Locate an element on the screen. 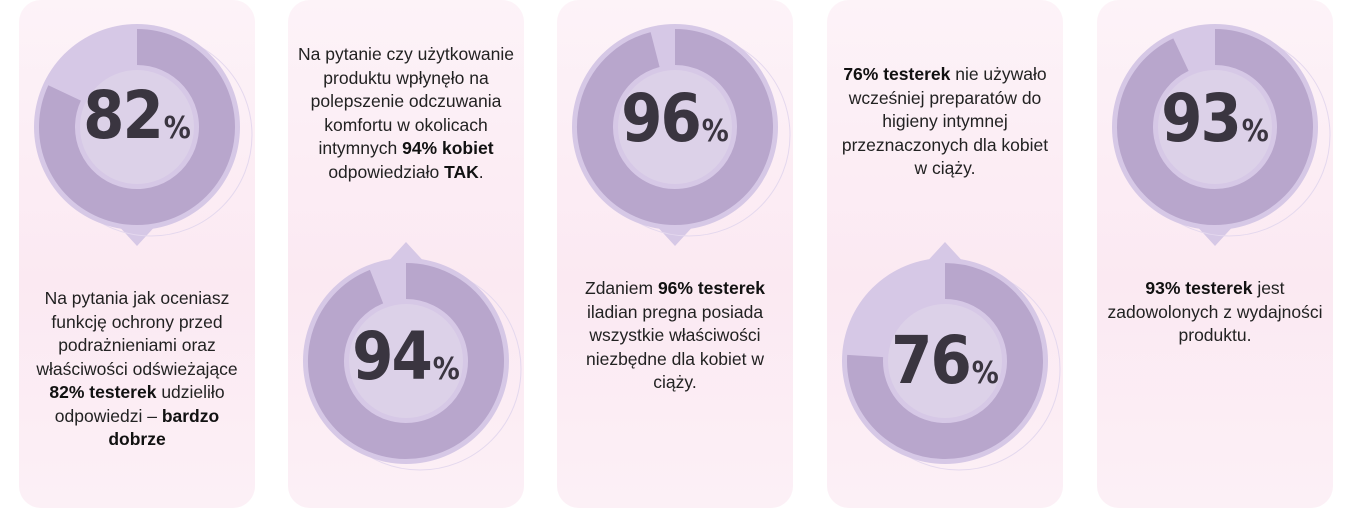 This screenshot has width=1351, height=510. percent-number: 96 is located at coordinates (661, 118).